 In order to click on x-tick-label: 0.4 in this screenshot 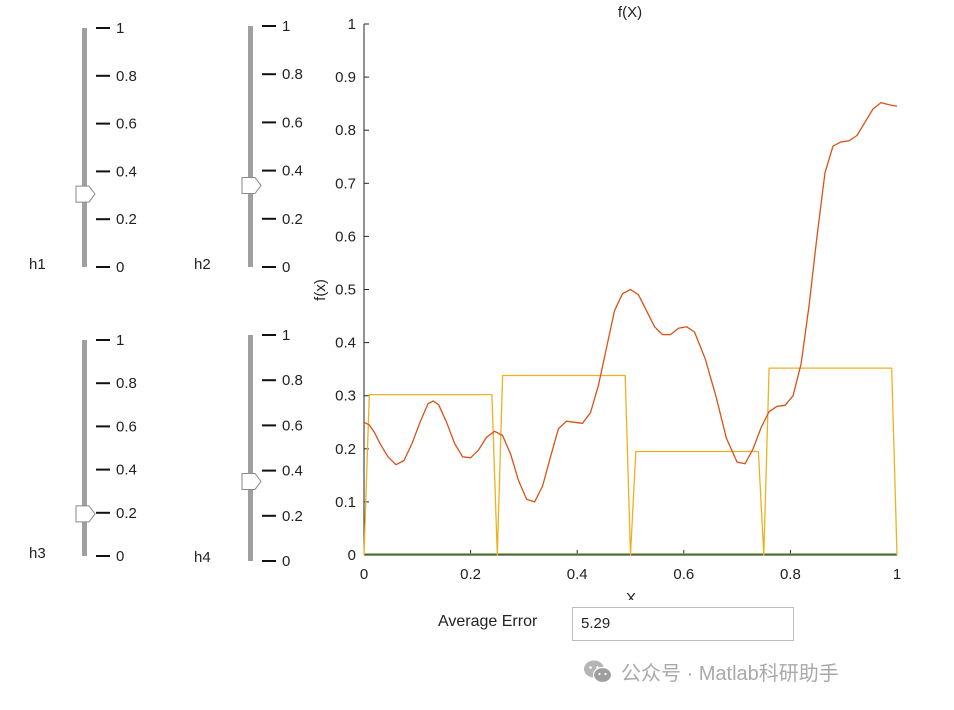, I will do `click(577, 574)`.